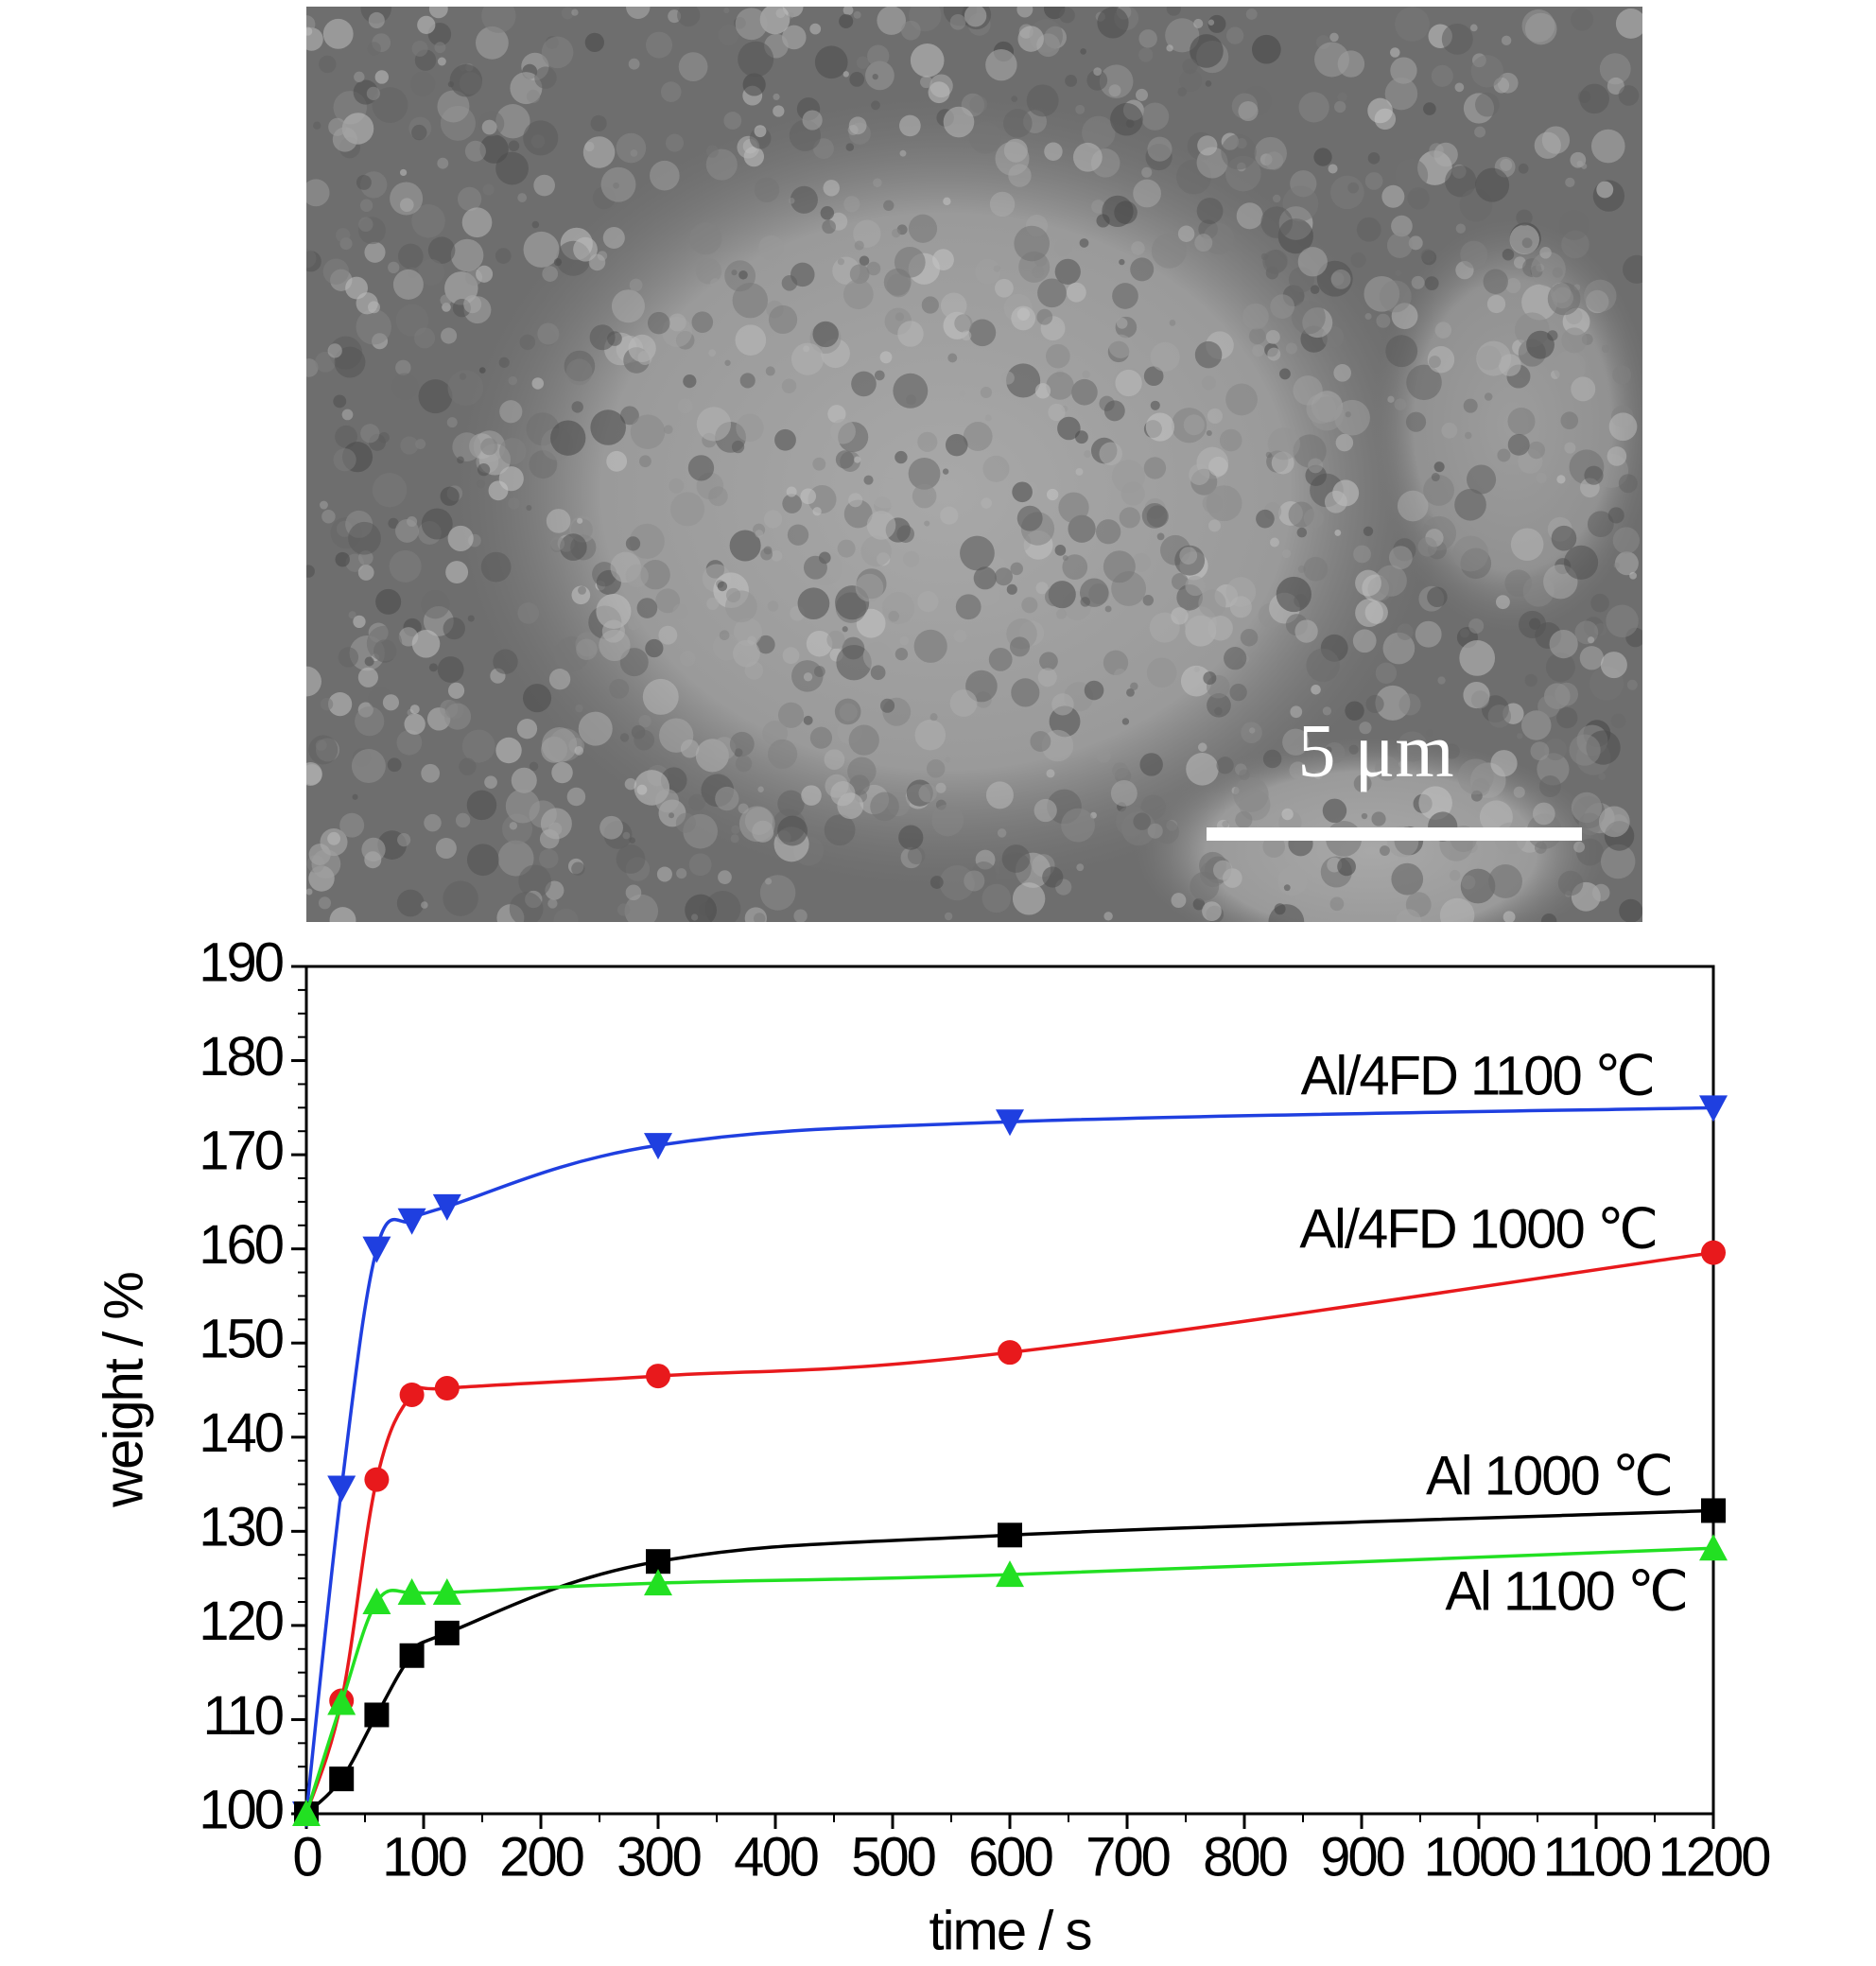 The width and height of the screenshot is (1876, 1966). What do you see at coordinates (1713, 1857) in the screenshot?
I see `x-tick-label: 1200` at bounding box center [1713, 1857].